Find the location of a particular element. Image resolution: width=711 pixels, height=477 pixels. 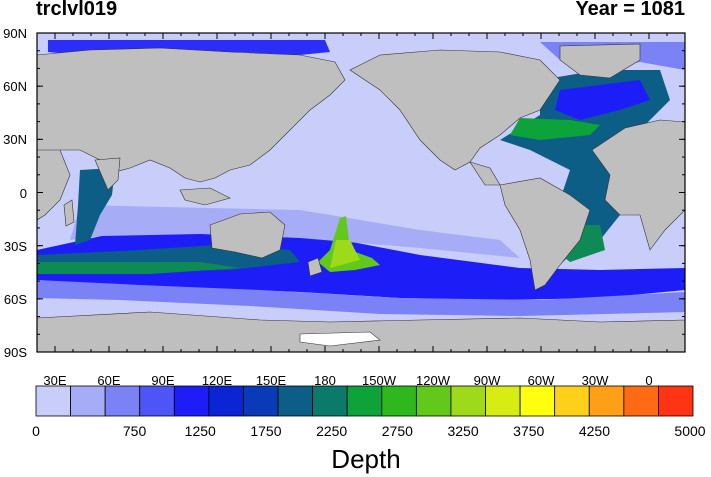

lon-label: 120E is located at coordinates (217, 380).